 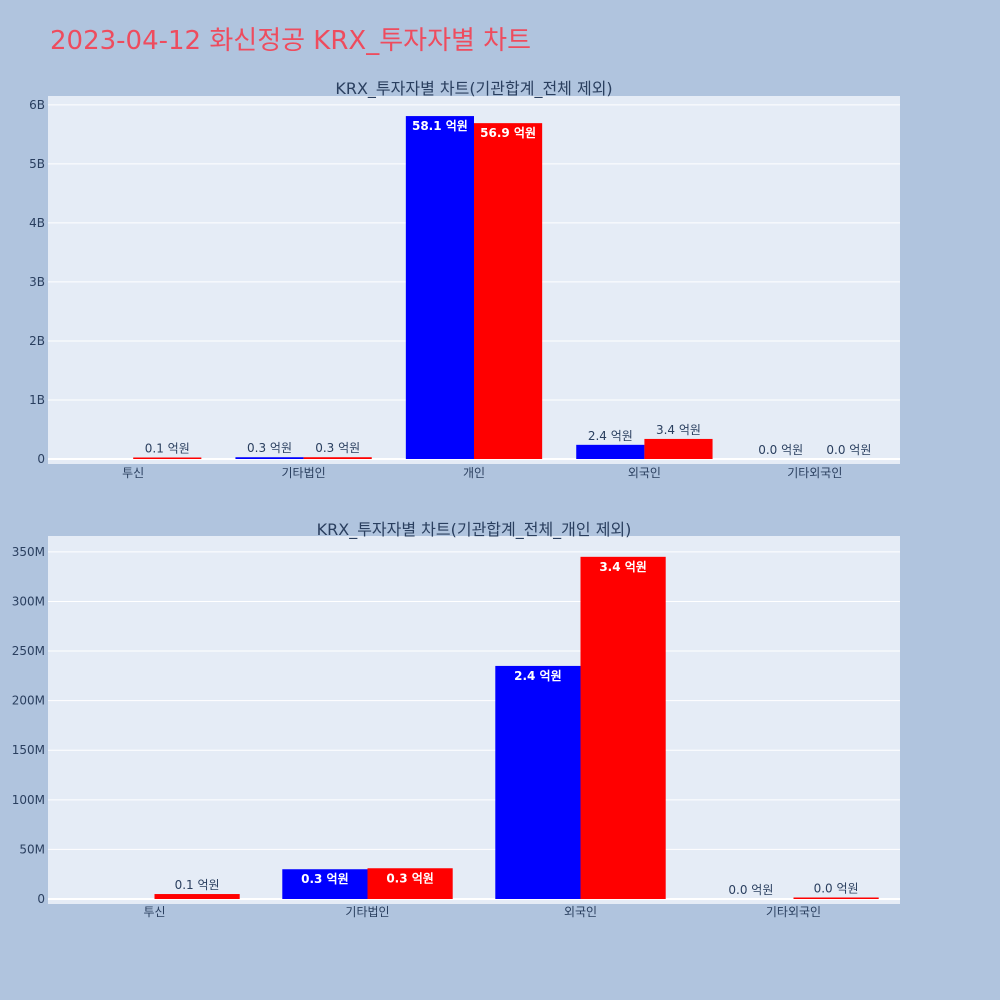 What do you see at coordinates (28, 651) in the screenshot?
I see `y-tick-label: 250M` at bounding box center [28, 651].